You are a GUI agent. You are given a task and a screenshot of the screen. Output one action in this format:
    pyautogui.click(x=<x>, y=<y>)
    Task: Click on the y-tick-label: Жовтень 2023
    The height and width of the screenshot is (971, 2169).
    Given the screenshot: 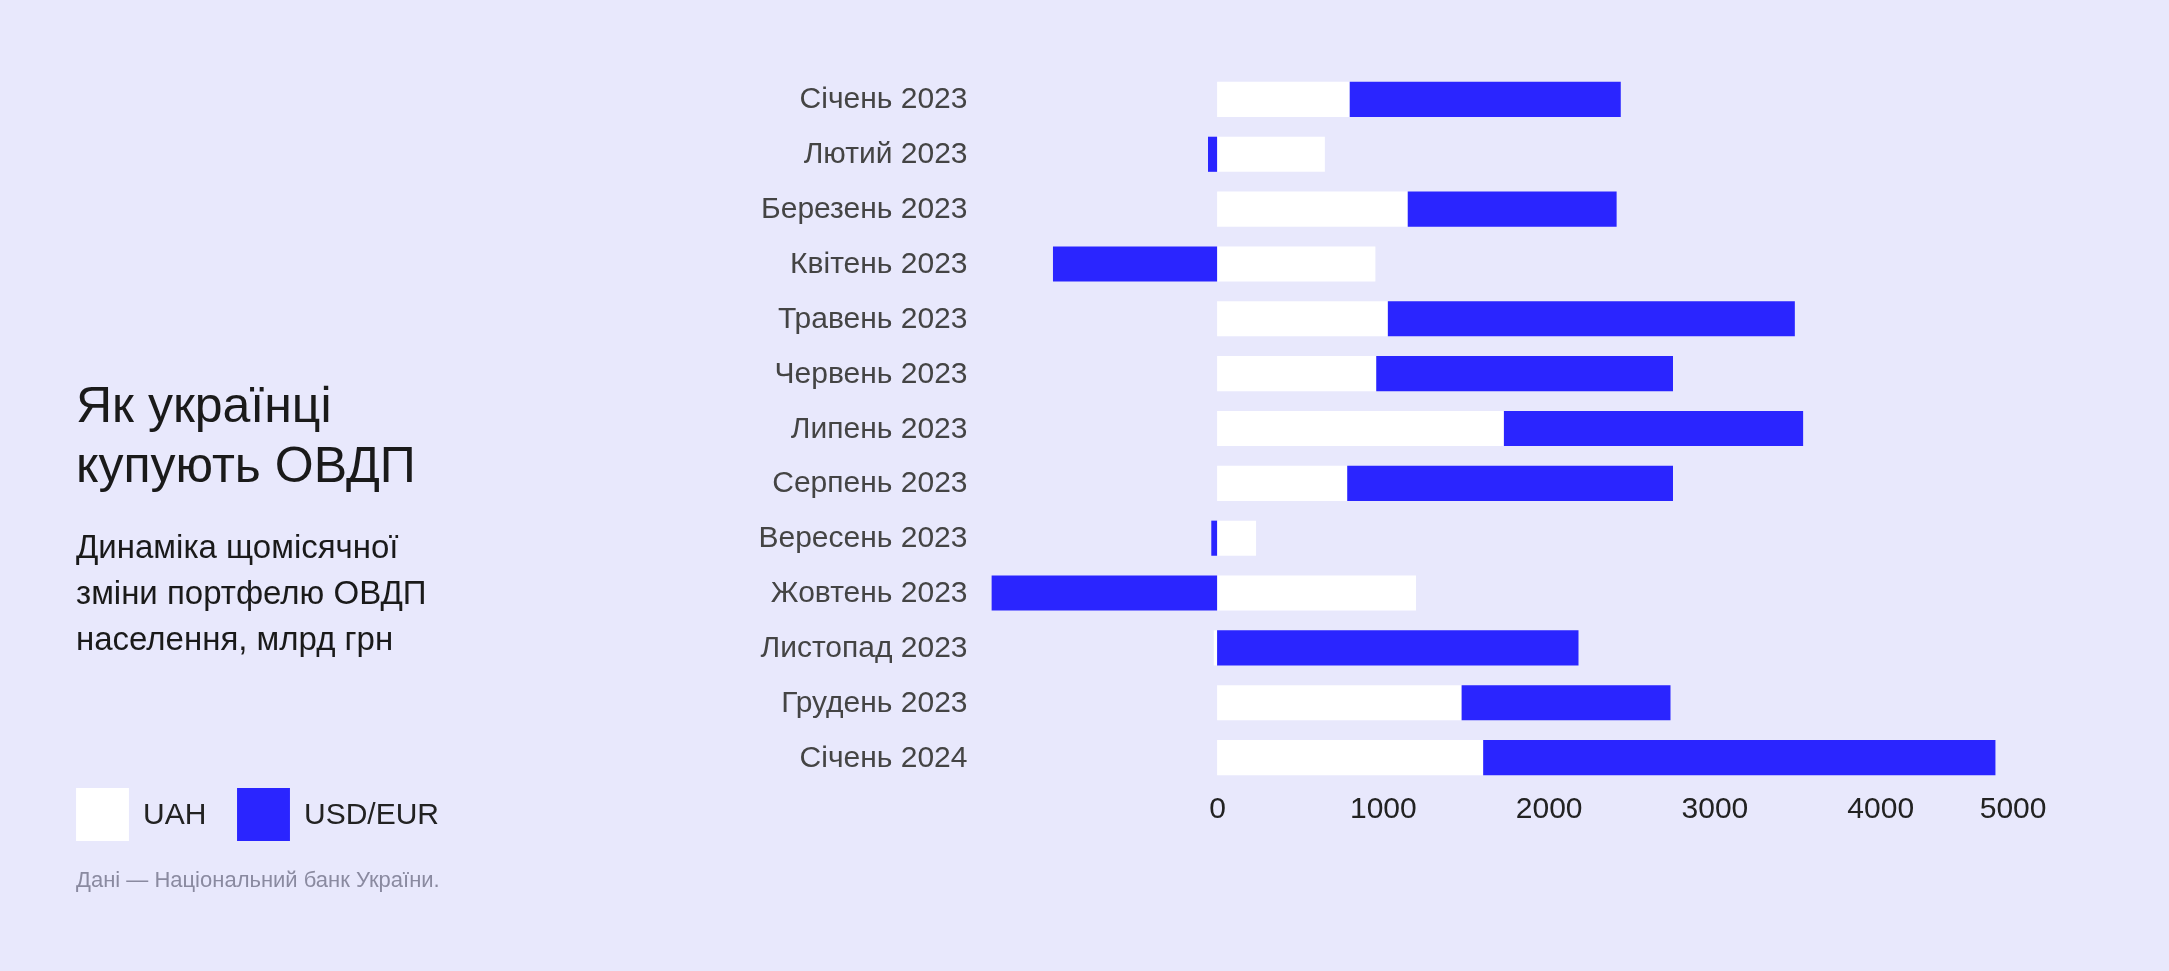 What is the action you would take?
    pyautogui.click(x=869, y=592)
    